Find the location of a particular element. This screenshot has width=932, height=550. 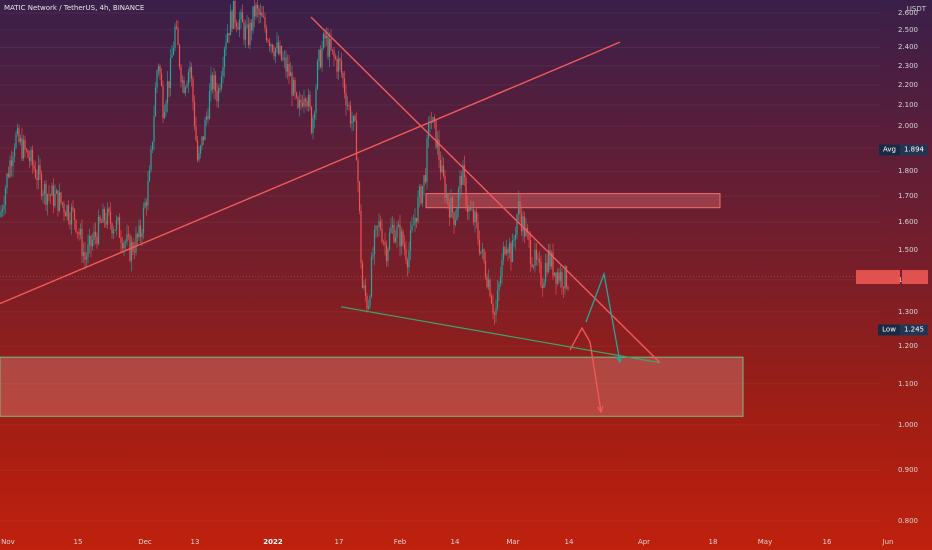

y-tick-label: 2.500 is located at coordinates (907, 29).